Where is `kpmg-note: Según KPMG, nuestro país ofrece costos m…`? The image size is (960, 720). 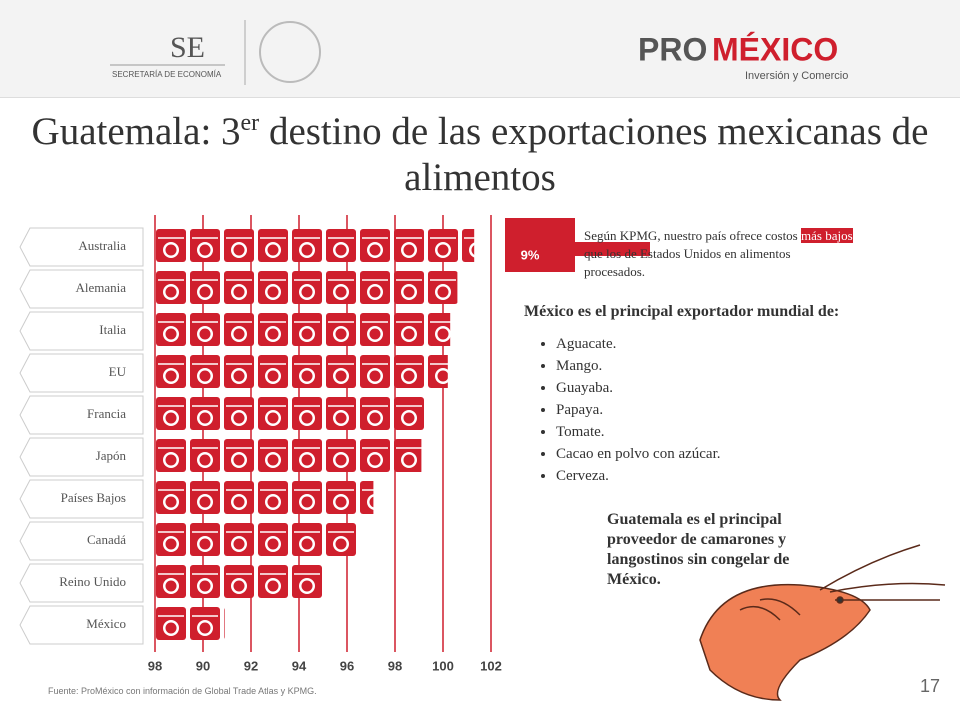
kpmg-note: Según KPMG, nuestro país ofrece costos m… is located at coordinates (719, 254).